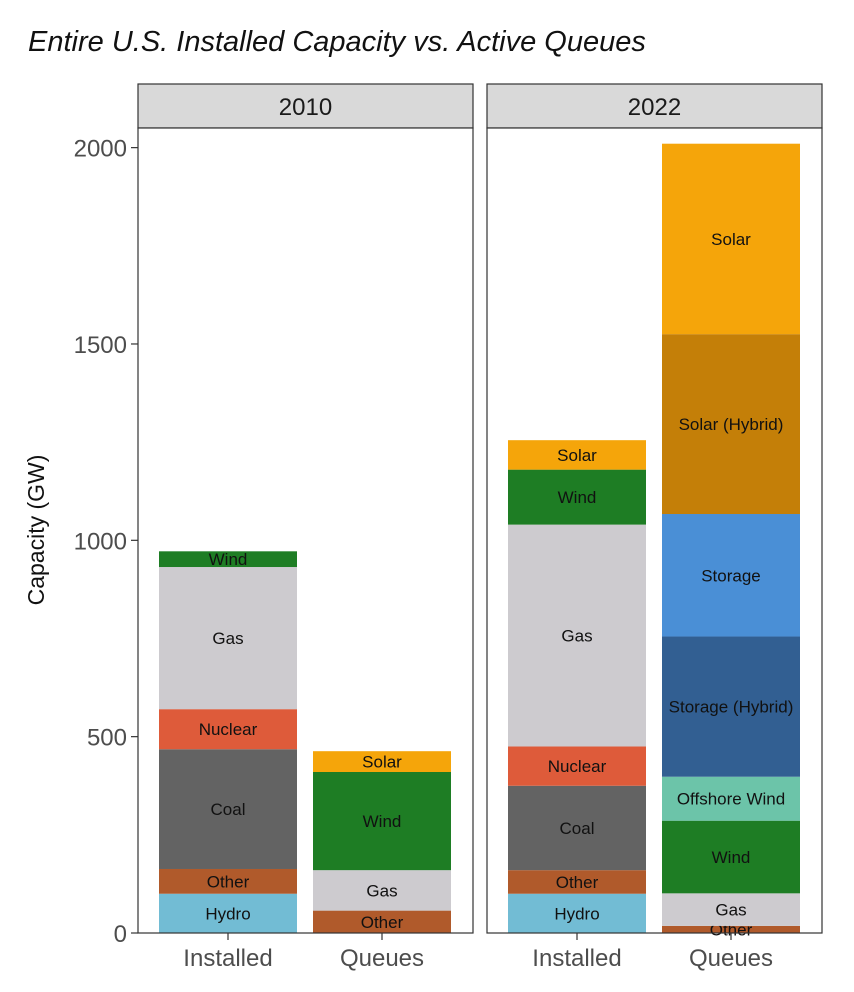 Image resolution: width=854 pixels, height=992 pixels. Describe the element at coordinates (100, 149) in the screenshot. I see `y-tick-label: 2000` at that location.